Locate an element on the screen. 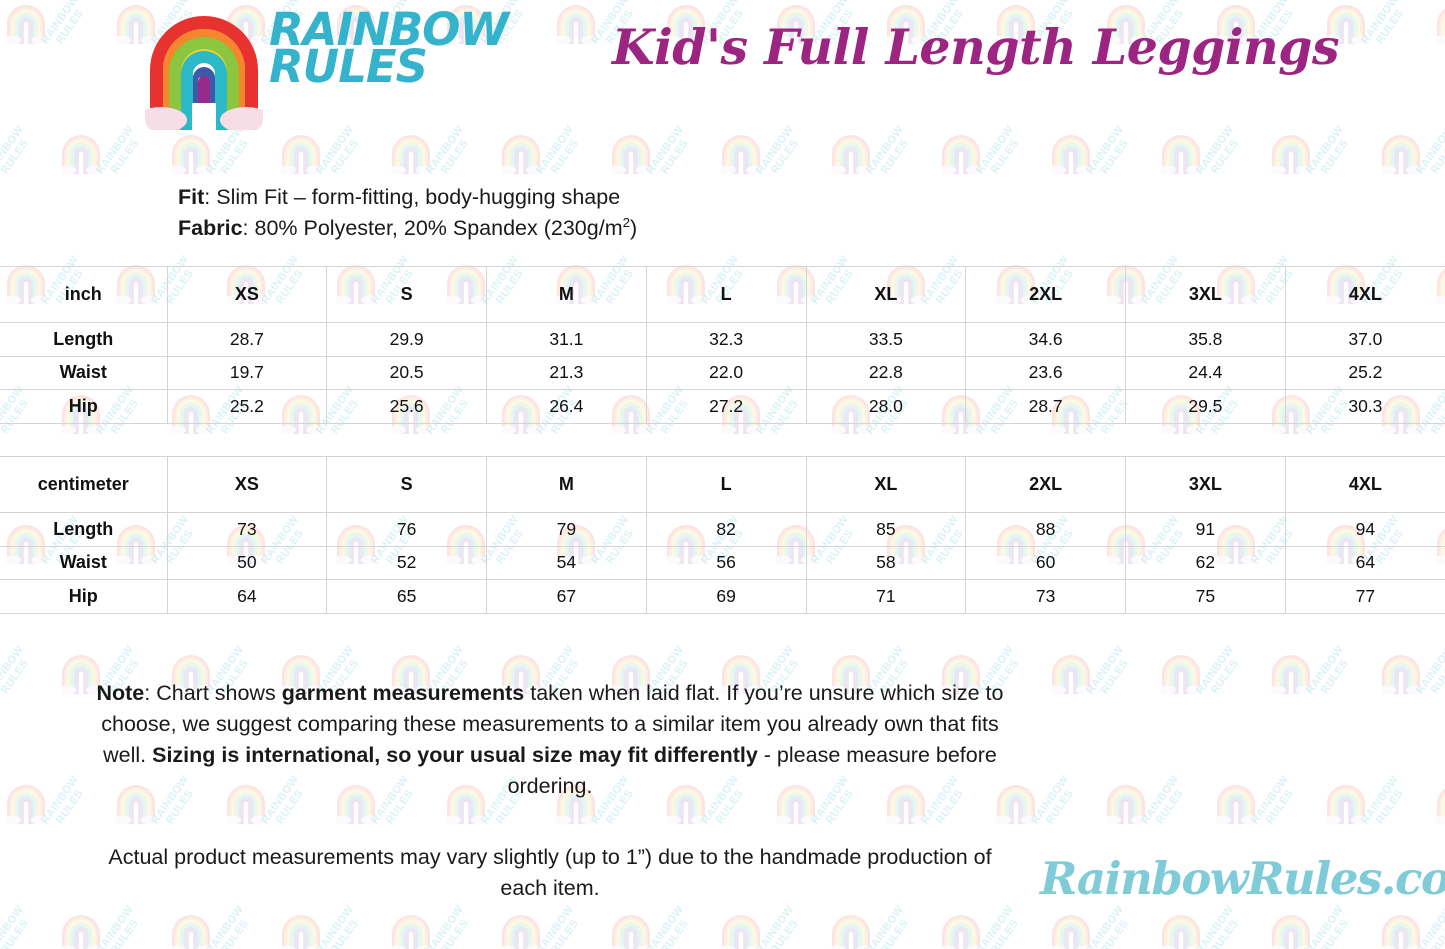  cell-waist-4xl: 64 is located at coordinates (1364, 562).